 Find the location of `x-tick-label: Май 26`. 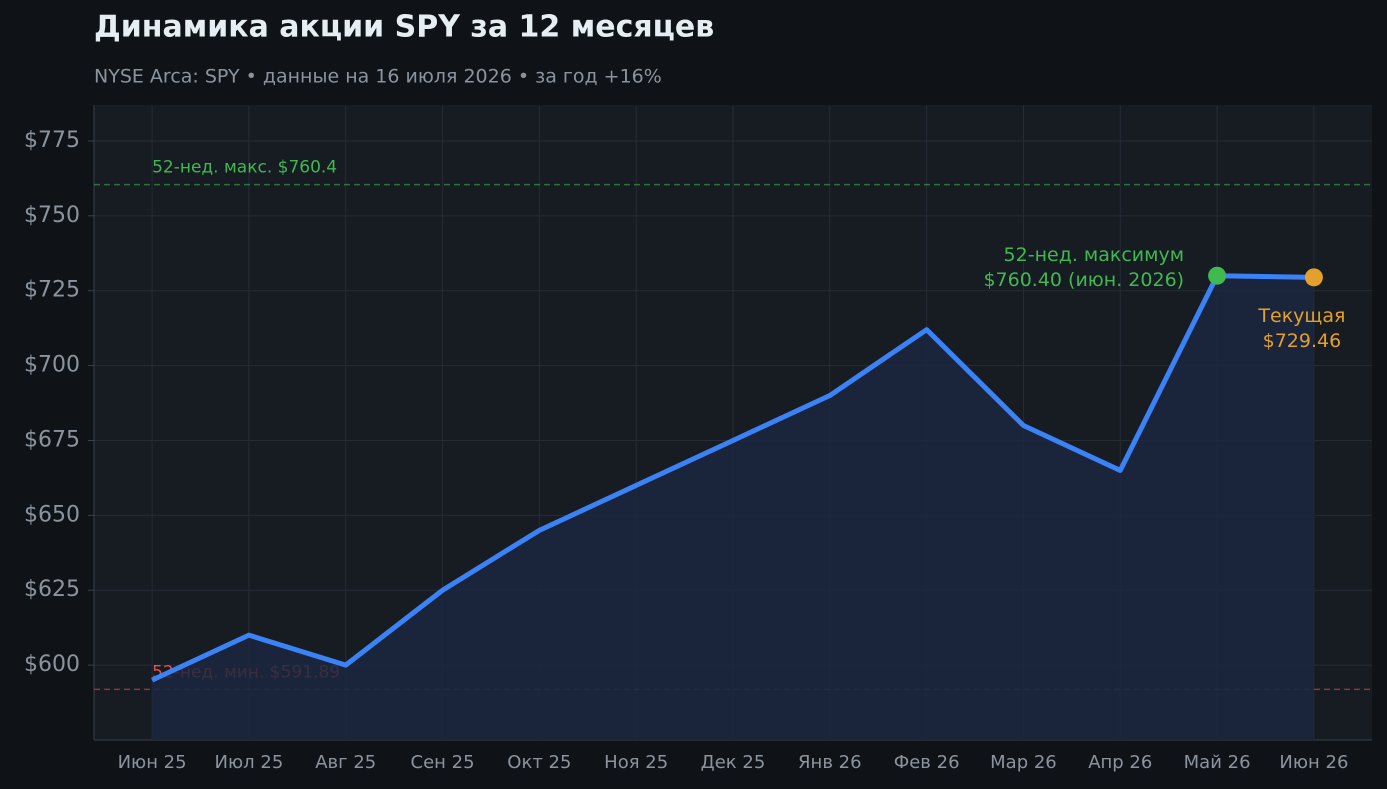

x-tick-label: Май 26 is located at coordinates (1217, 762).